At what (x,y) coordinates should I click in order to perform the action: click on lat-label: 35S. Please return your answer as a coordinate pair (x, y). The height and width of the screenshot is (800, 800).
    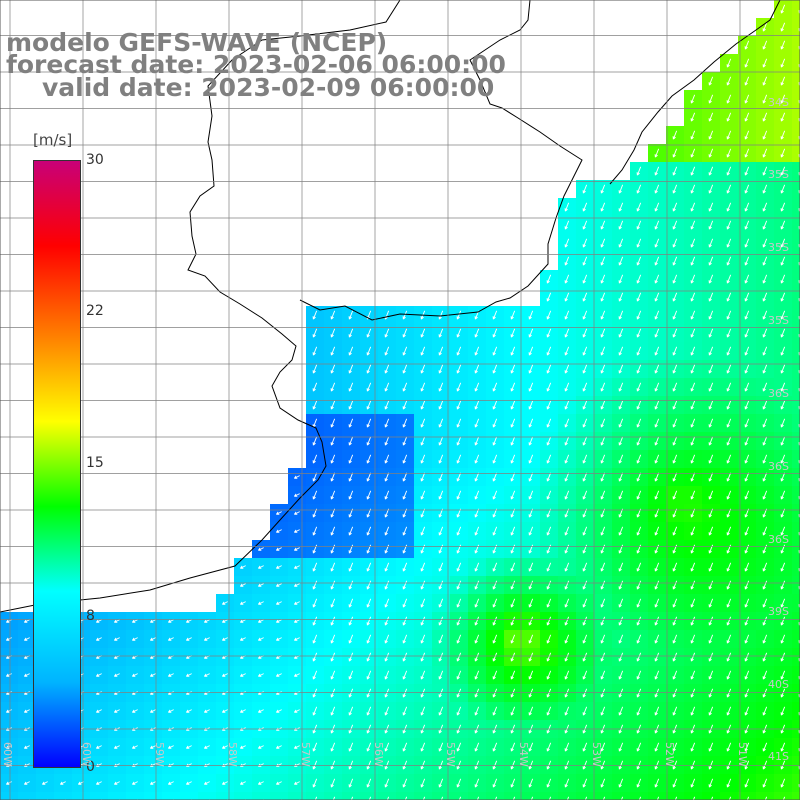
    Looking at the image, I should click on (778, 320).